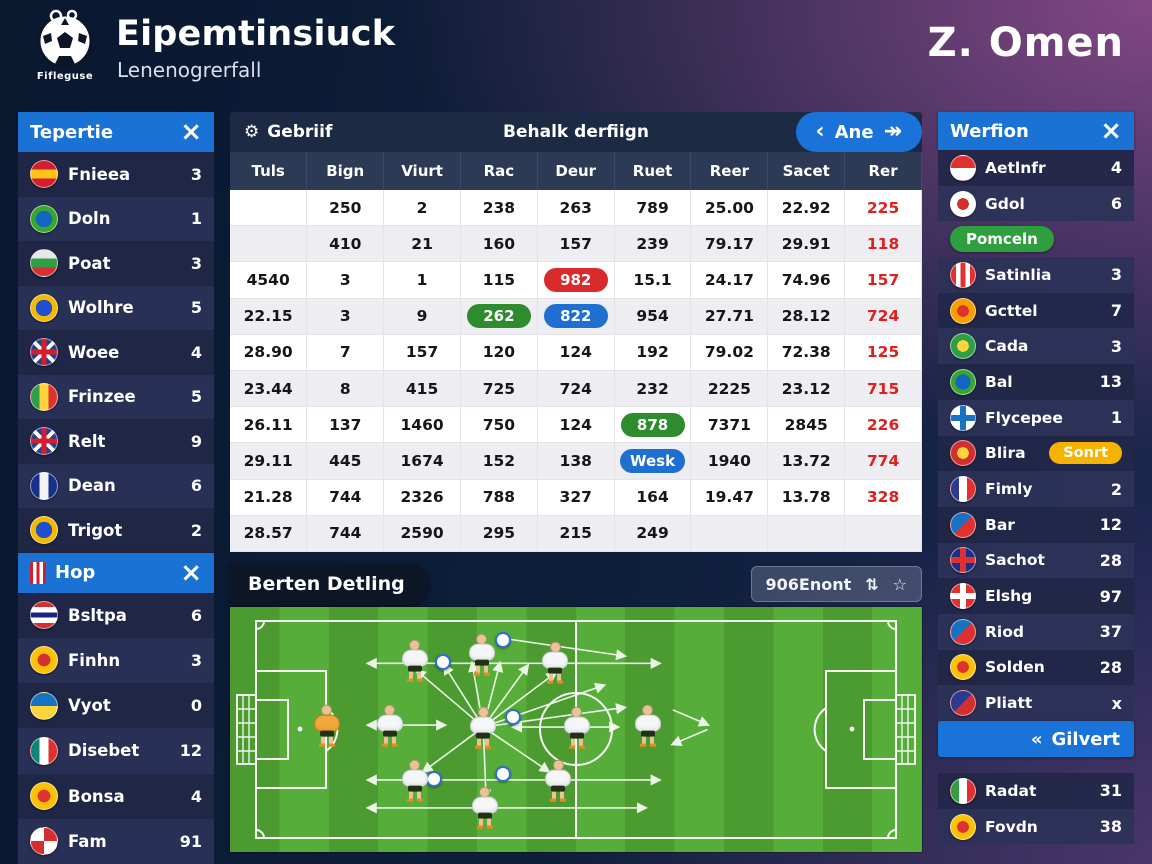  Describe the element at coordinates (345, 244) in the screenshot. I see `table-cell: 410` at that location.